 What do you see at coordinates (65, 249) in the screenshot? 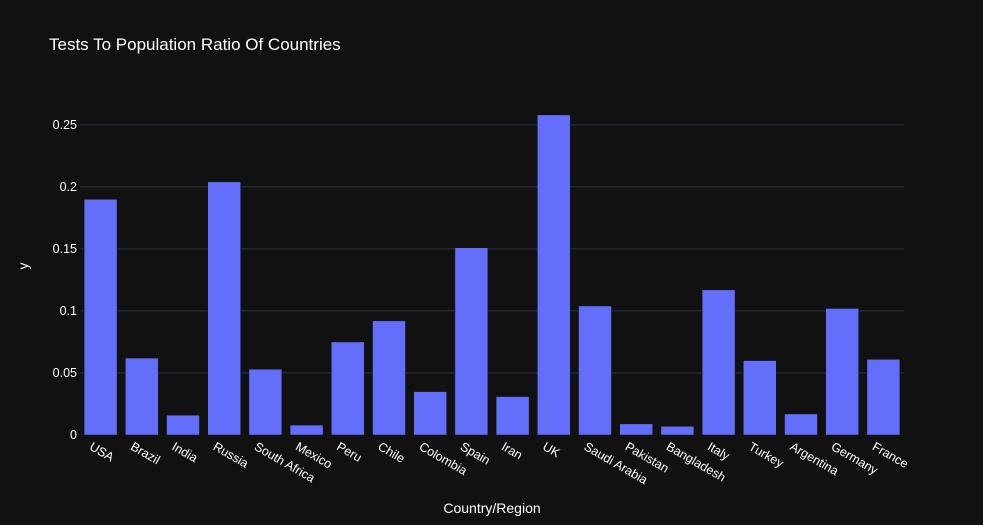
I see `y-tick-label: 0.15` at bounding box center [65, 249].